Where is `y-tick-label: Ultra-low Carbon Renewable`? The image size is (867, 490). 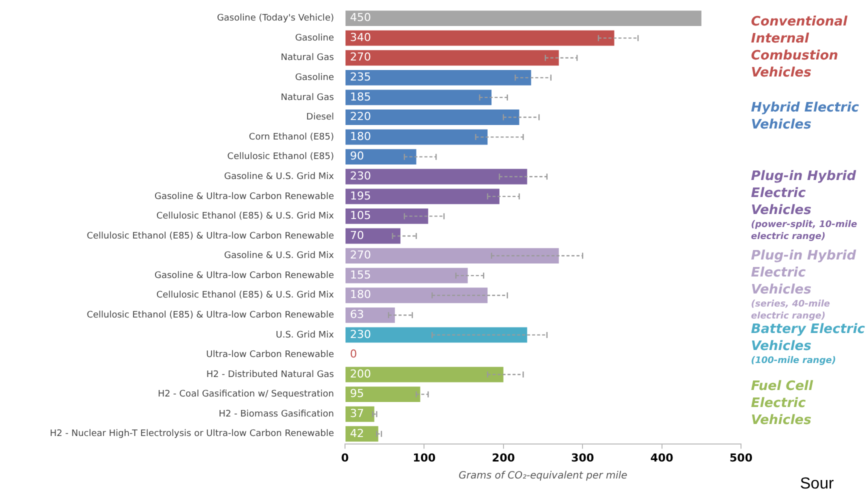 y-tick-label: Ultra-low Carbon Renewable is located at coordinates (270, 355).